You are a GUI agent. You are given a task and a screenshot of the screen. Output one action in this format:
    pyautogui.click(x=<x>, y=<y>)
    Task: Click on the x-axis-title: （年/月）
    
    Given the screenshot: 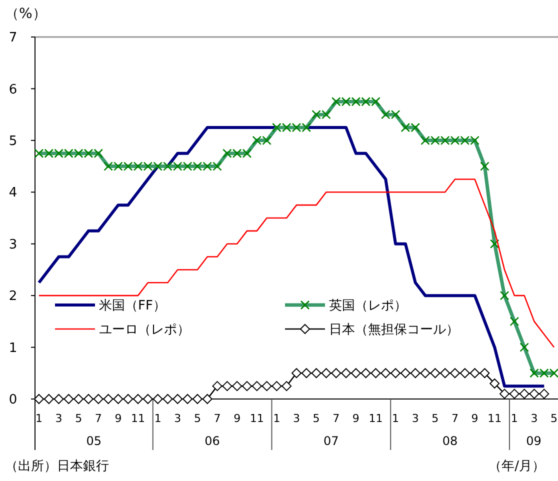 What is the action you would take?
    pyautogui.click(x=516, y=466)
    